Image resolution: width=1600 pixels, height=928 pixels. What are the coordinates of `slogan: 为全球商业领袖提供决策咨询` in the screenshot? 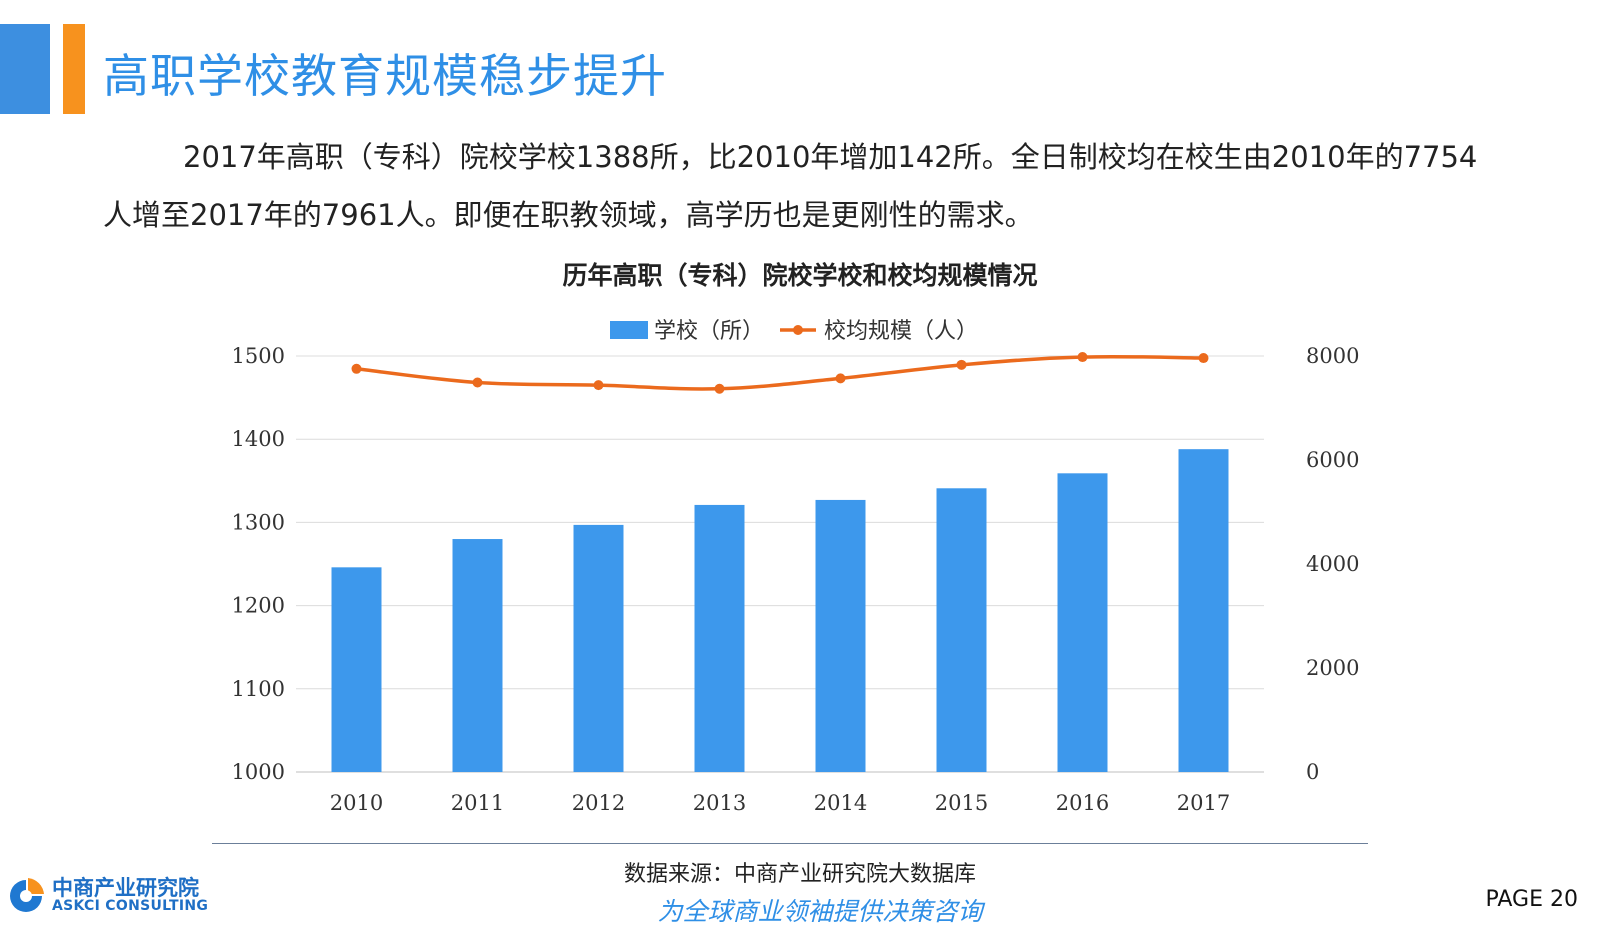 It's located at (820, 911).